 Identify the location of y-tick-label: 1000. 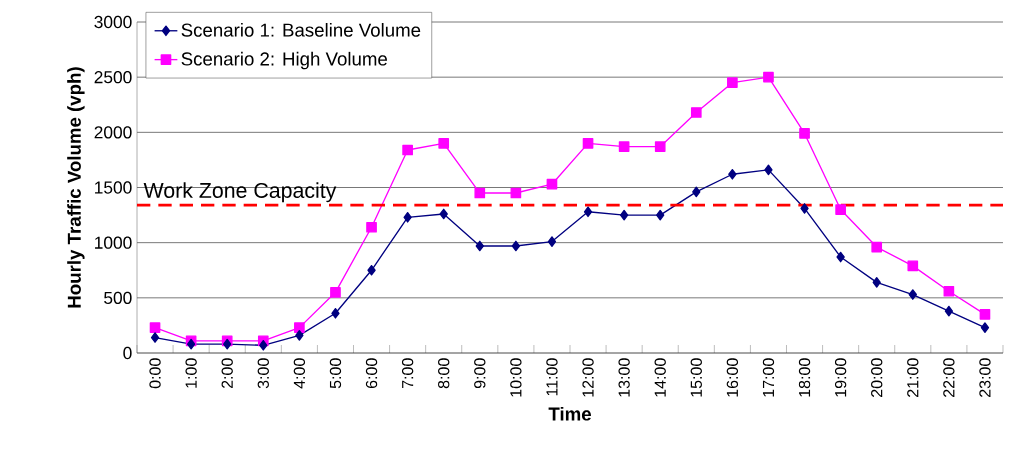
(113, 242).